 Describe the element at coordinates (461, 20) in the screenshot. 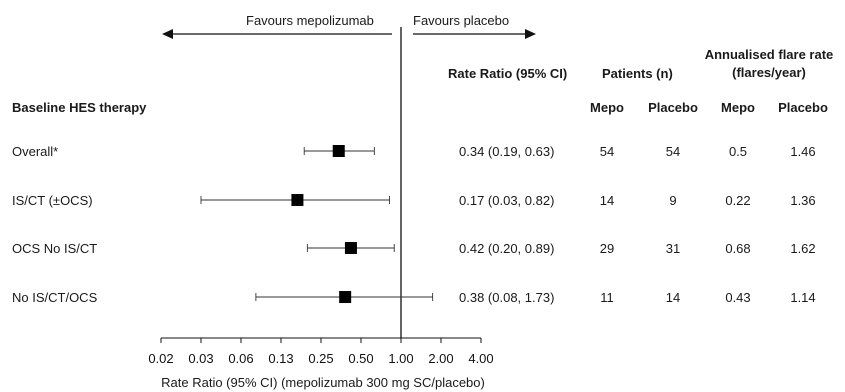

I see `favours-placebo-label: Favours placebo` at that location.